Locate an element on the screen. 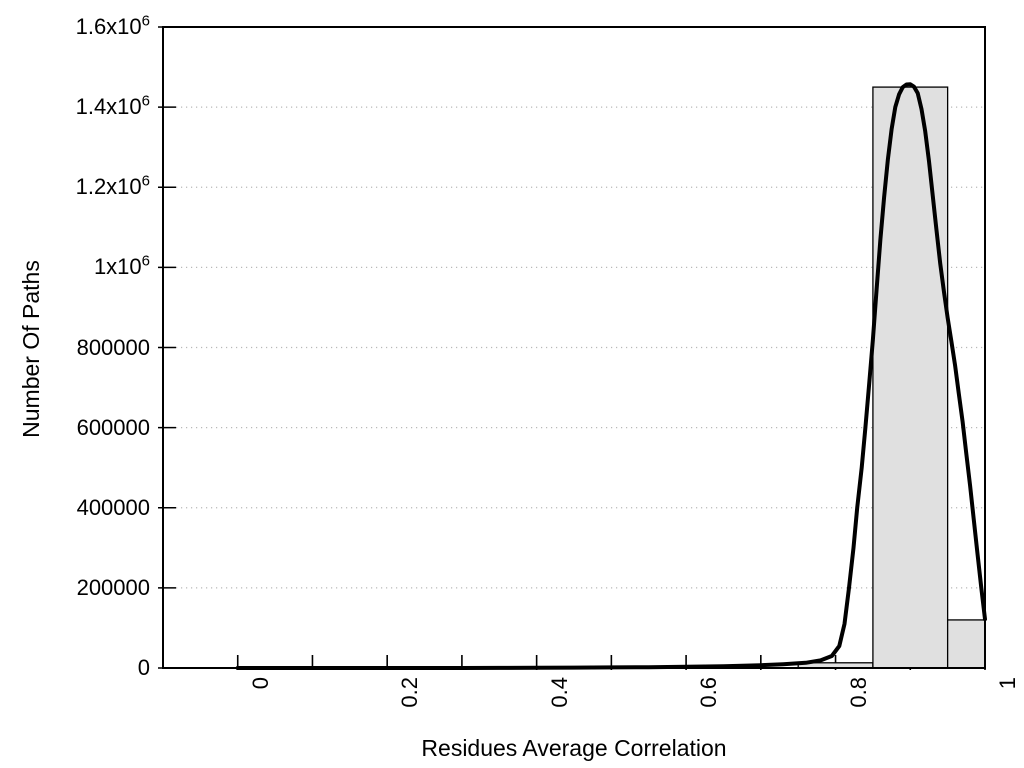 Image resolution: width=1024 pixels, height=768 pixels. y-tick-label: 400000 is located at coordinates (75, 507).